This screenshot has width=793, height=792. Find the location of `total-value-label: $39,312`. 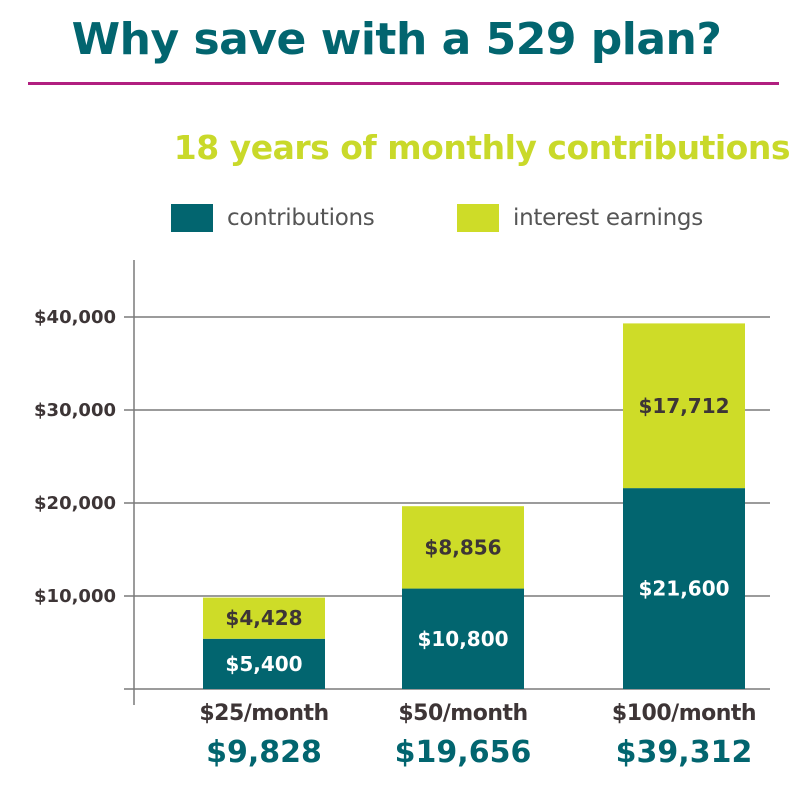

total-value-label: $39,312 is located at coordinates (684, 752).